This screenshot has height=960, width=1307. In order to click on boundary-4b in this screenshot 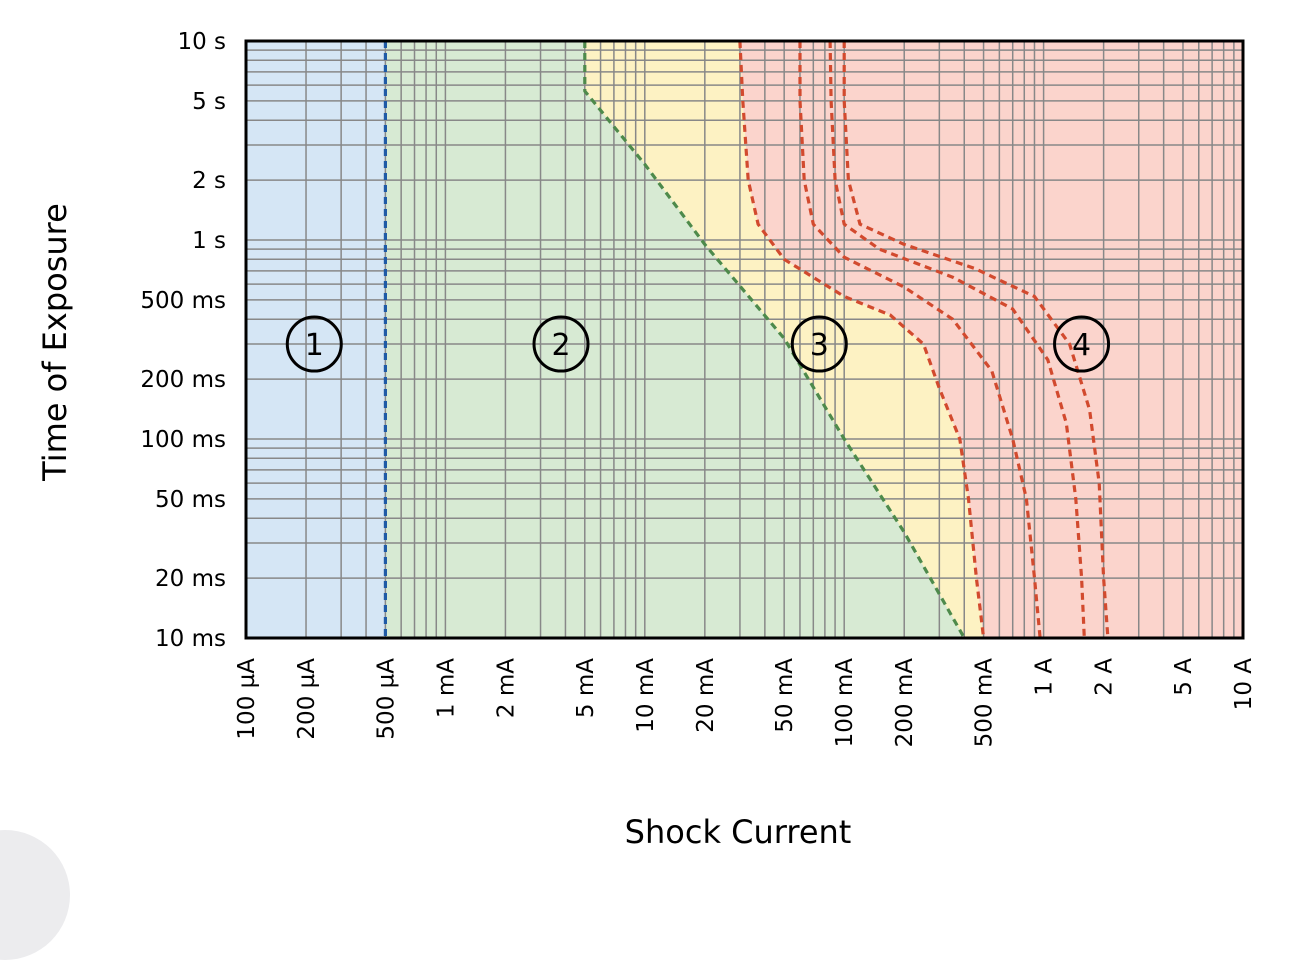, I will do `click(957, 339)`.